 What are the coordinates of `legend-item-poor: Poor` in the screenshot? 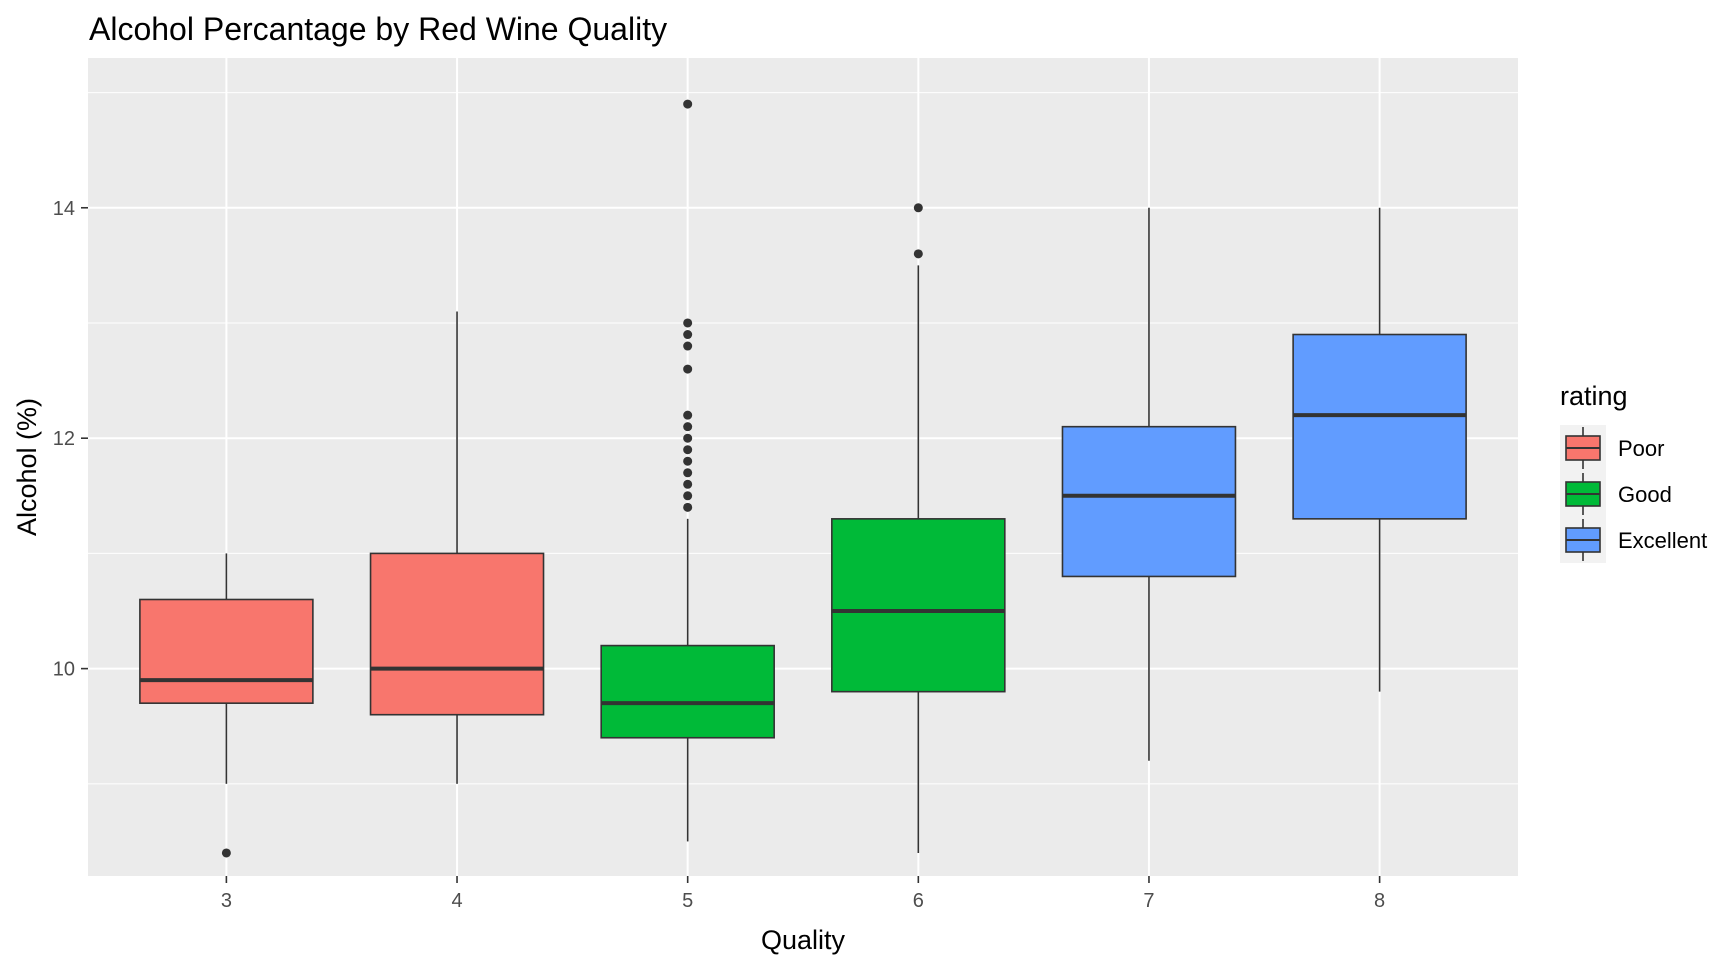 It's located at (1612, 448).